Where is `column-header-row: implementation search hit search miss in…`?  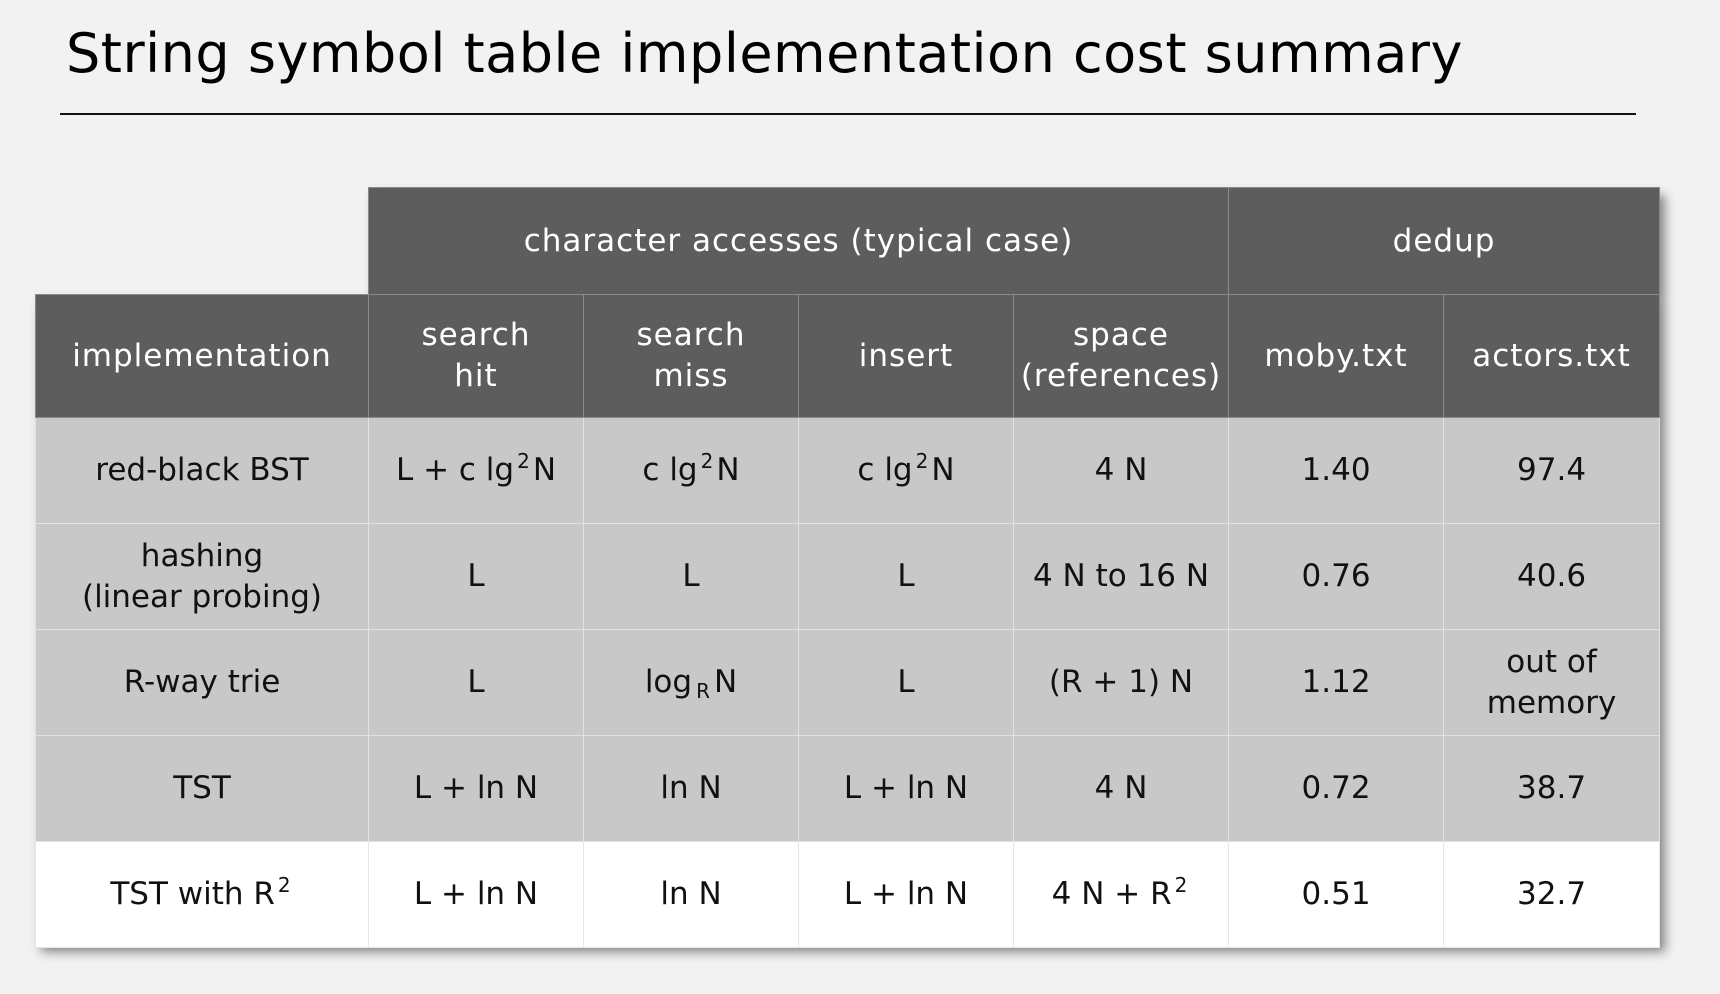 column-header-row: implementation search hit search miss in… is located at coordinates (848, 356).